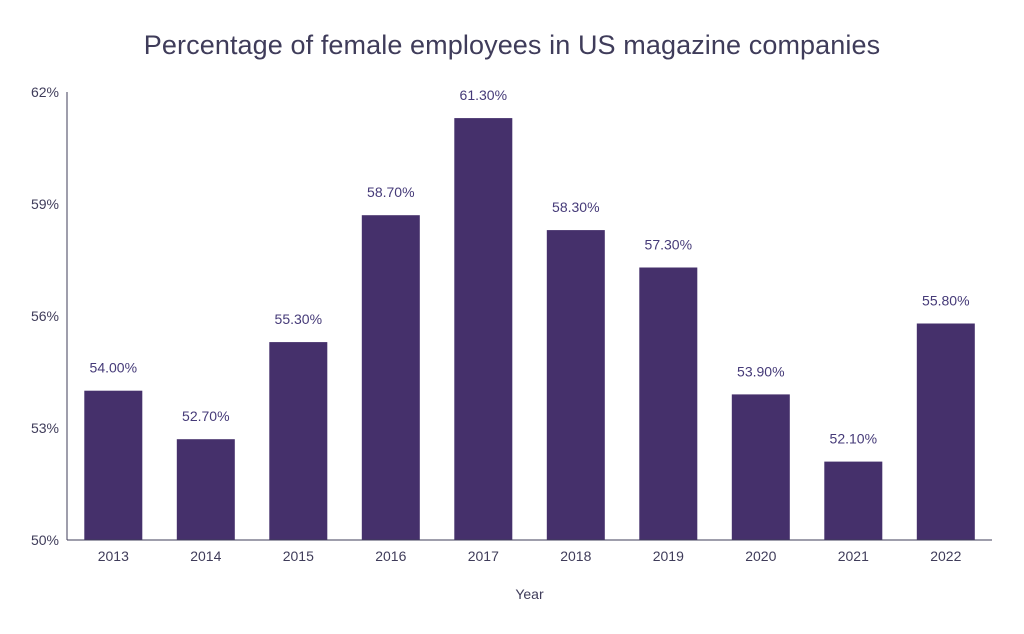 The height and width of the screenshot is (634, 1024). What do you see at coordinates (668, 245) in the screenshot?
I see `data-label-2019: 57.30%` at bounding box center [668, 245].